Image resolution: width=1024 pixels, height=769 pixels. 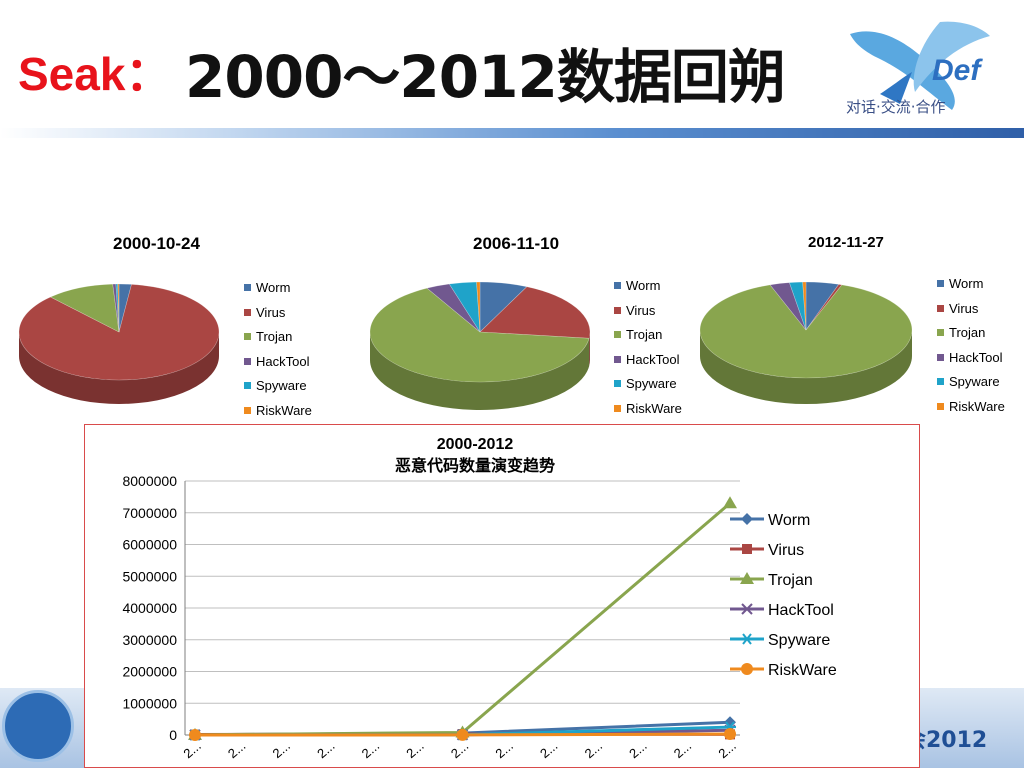 What do you see at coordinates (149, 640) in the screenshot?
I see `y-tick-label: 3000000` at bounding box center [149, 640].